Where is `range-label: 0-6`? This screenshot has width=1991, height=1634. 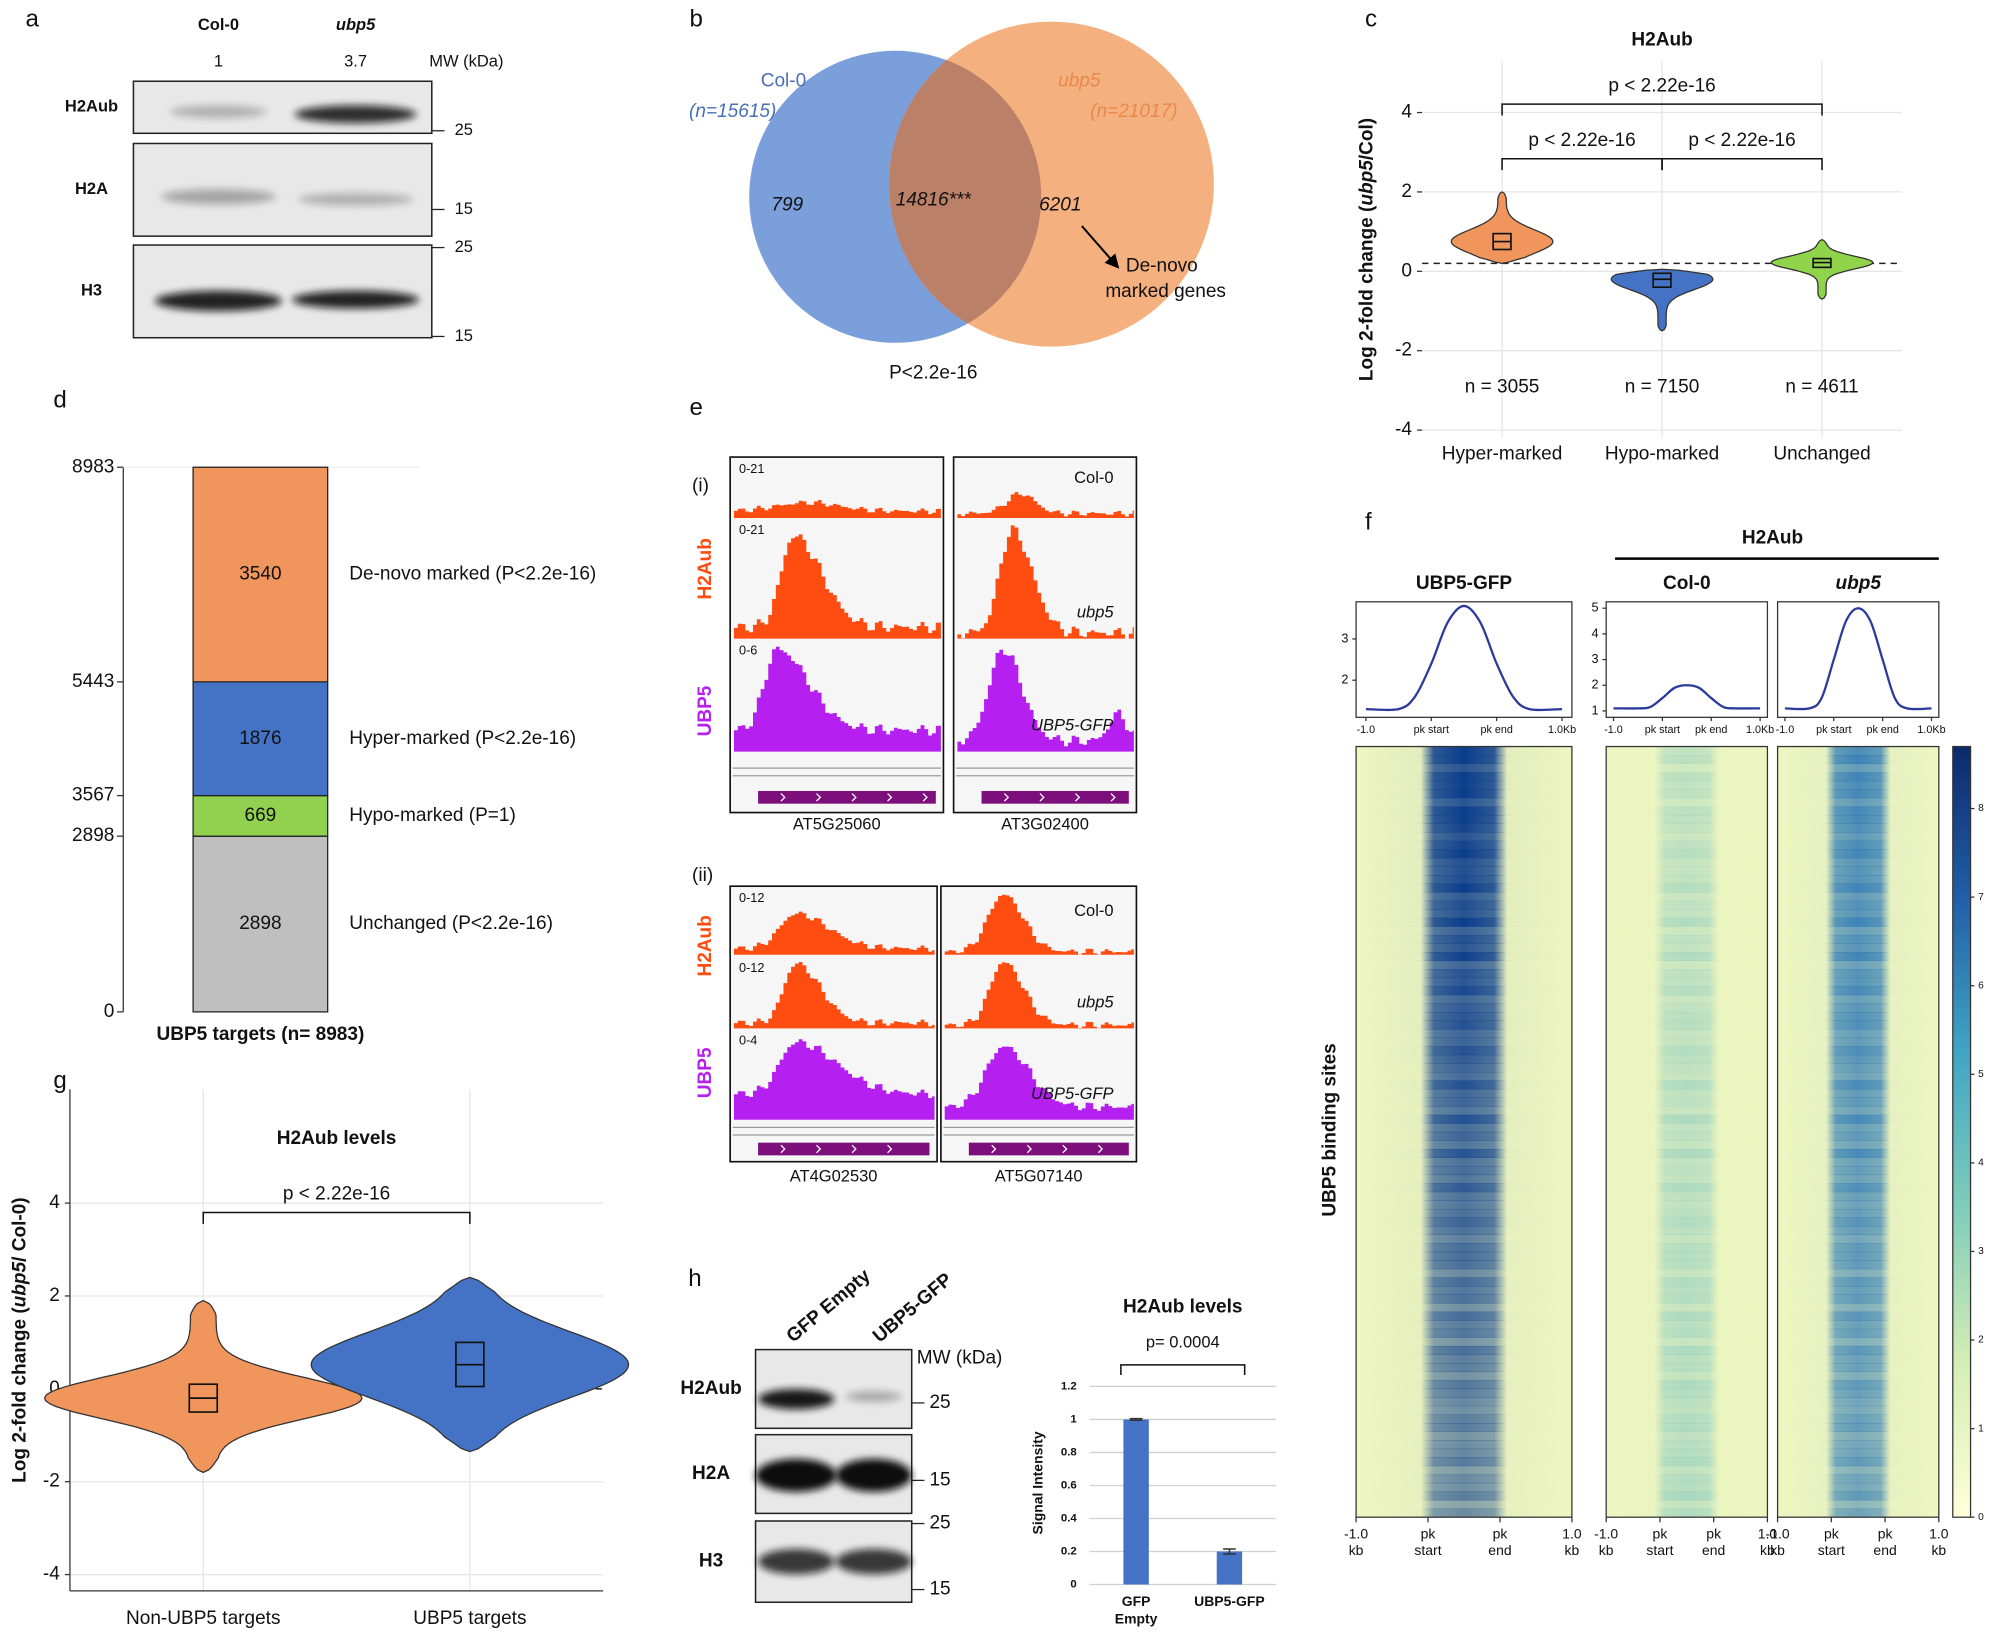
range-label: 0-6 is located at coordinates (748, 651).